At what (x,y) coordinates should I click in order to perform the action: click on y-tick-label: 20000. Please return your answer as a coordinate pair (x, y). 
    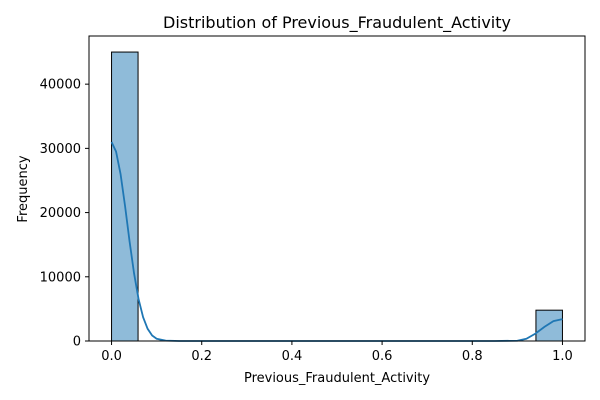
    Looking at the image, I should click on (60, 213).